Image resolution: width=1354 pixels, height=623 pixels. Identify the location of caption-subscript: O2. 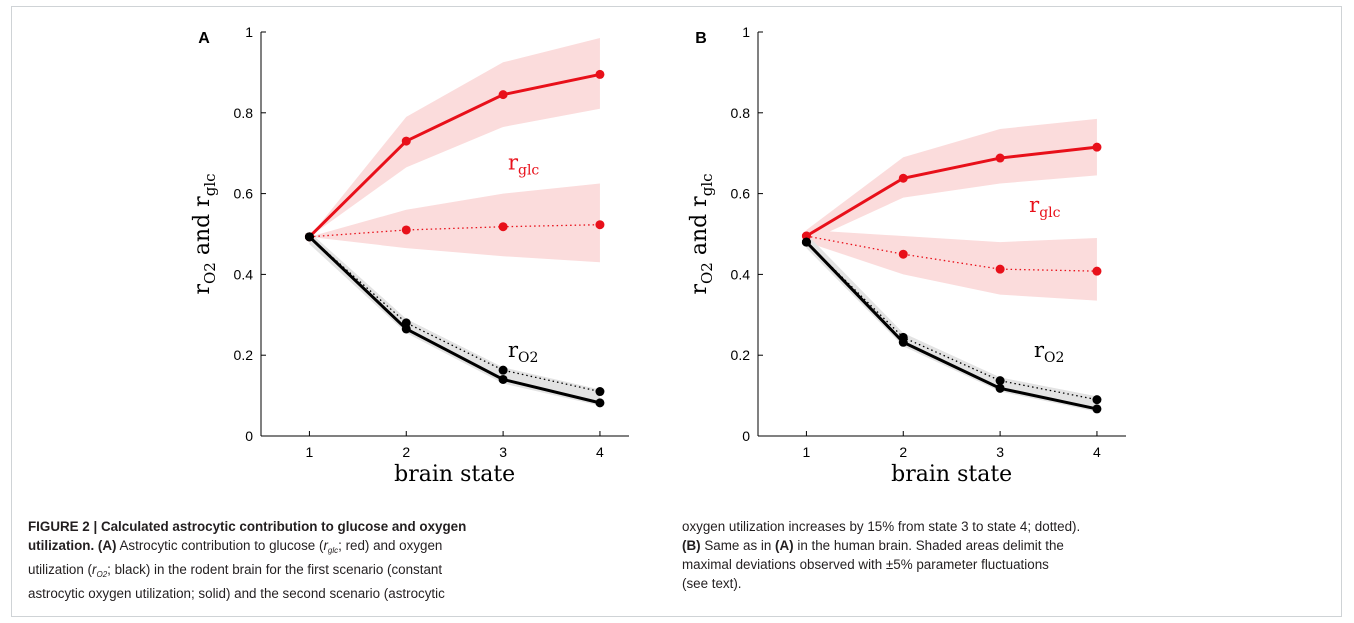
(102, 574).